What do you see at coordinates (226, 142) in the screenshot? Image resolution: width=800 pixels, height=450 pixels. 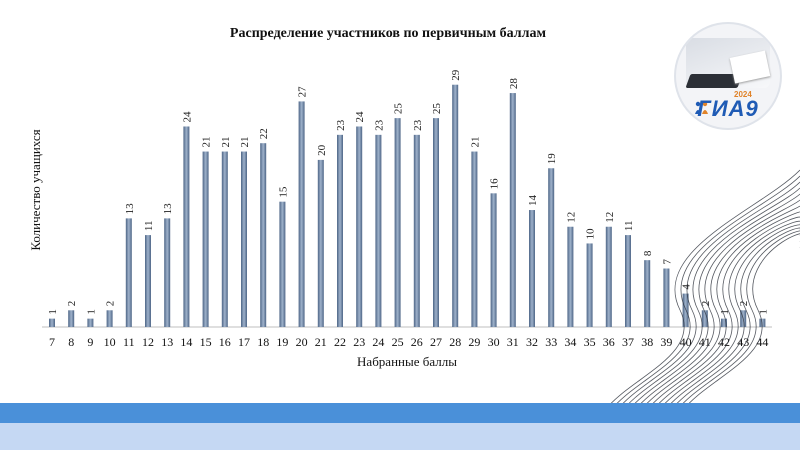 I see `data-label-16: 21` at bounding box center [226, 142].